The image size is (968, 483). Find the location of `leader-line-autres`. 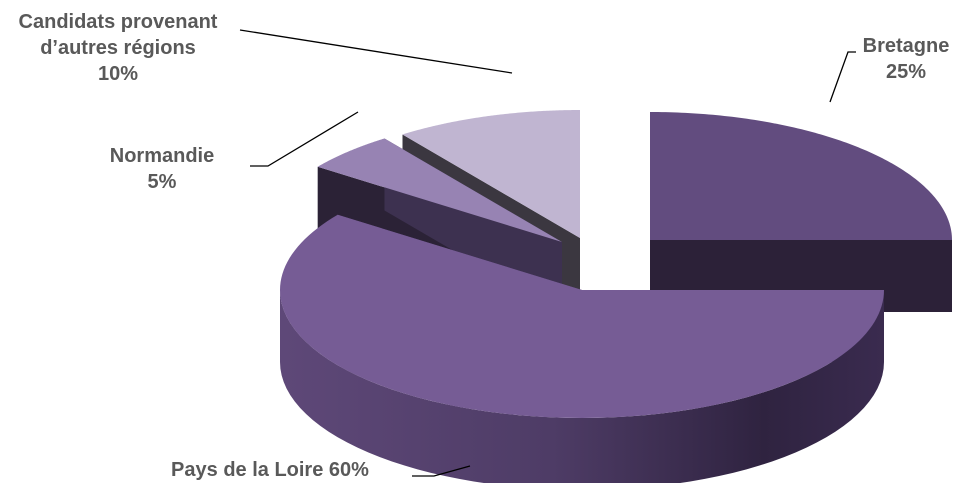

leader-line-autres is located at coordinates (376, 51).